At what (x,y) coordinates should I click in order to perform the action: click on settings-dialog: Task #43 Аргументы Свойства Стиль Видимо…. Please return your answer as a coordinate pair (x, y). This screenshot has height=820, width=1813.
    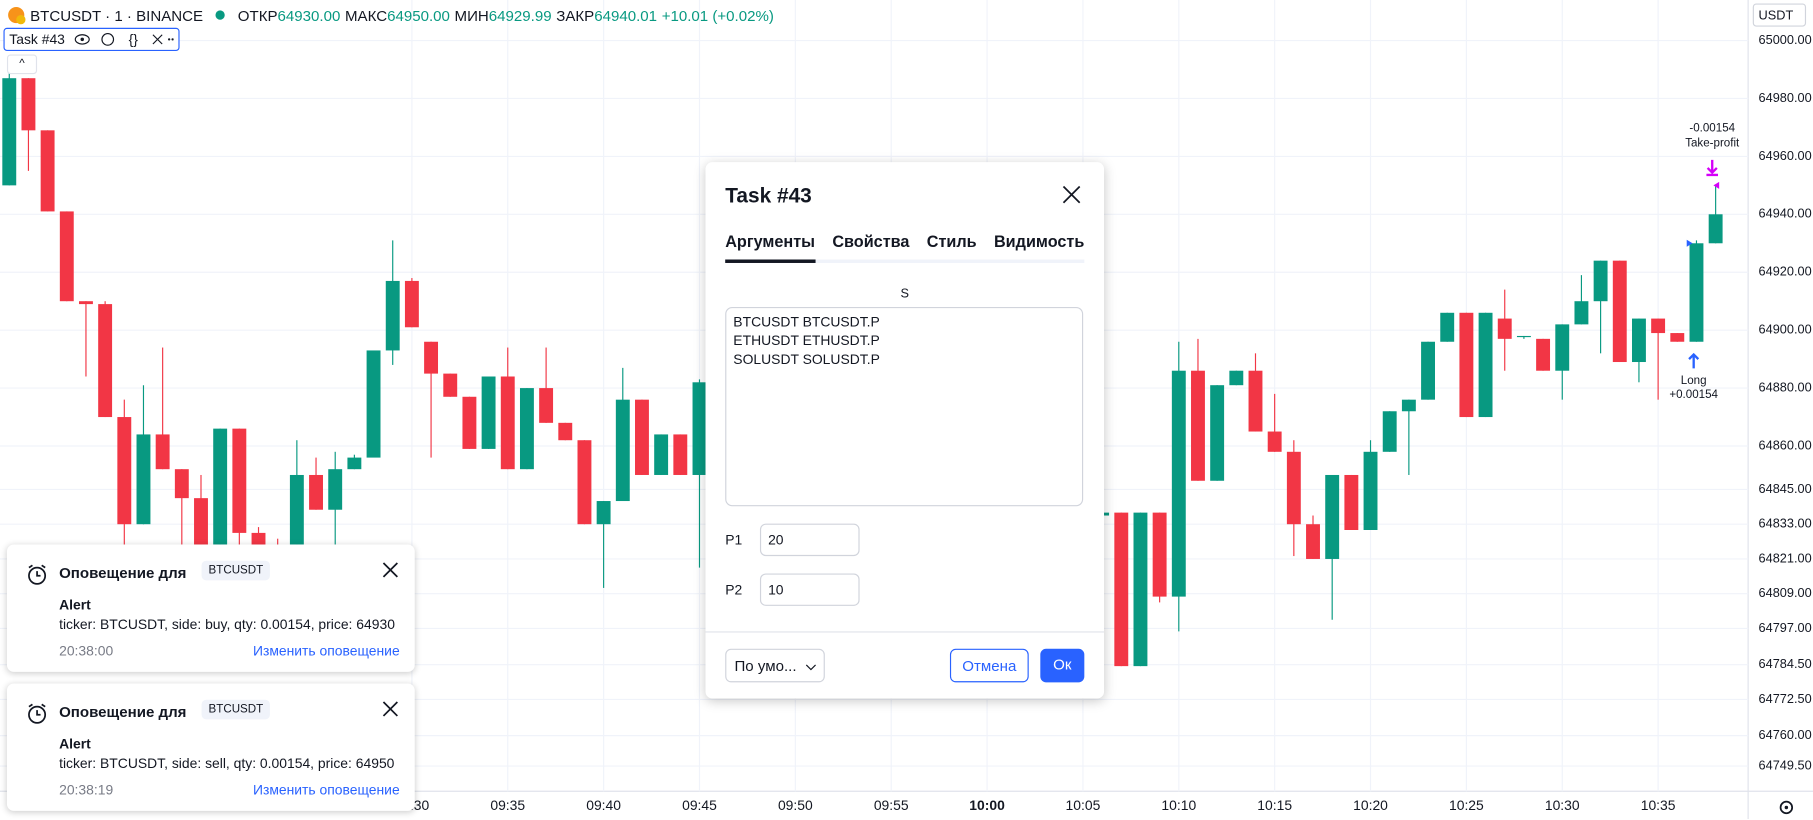
    Looking at the image, I should click on (905, 430).